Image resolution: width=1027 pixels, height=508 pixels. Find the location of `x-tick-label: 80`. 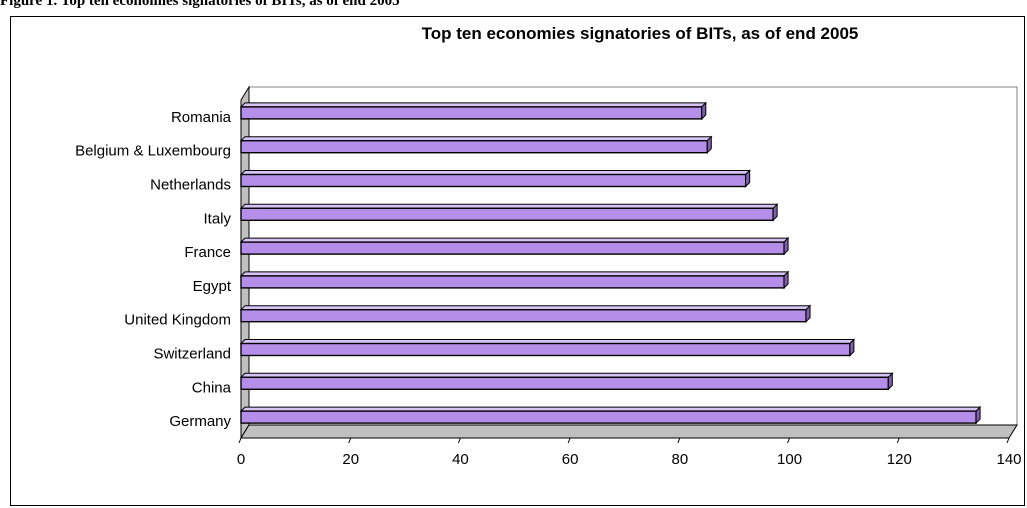

x-tick-label: 80 is located at coordinates (680, 459).